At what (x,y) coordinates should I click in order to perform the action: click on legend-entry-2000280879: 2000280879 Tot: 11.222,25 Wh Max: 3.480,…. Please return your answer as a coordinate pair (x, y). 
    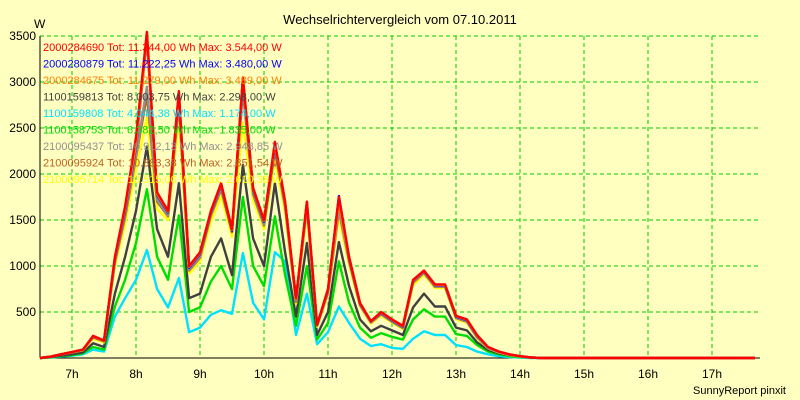
    Looking at the image, I should click on (162, 65).